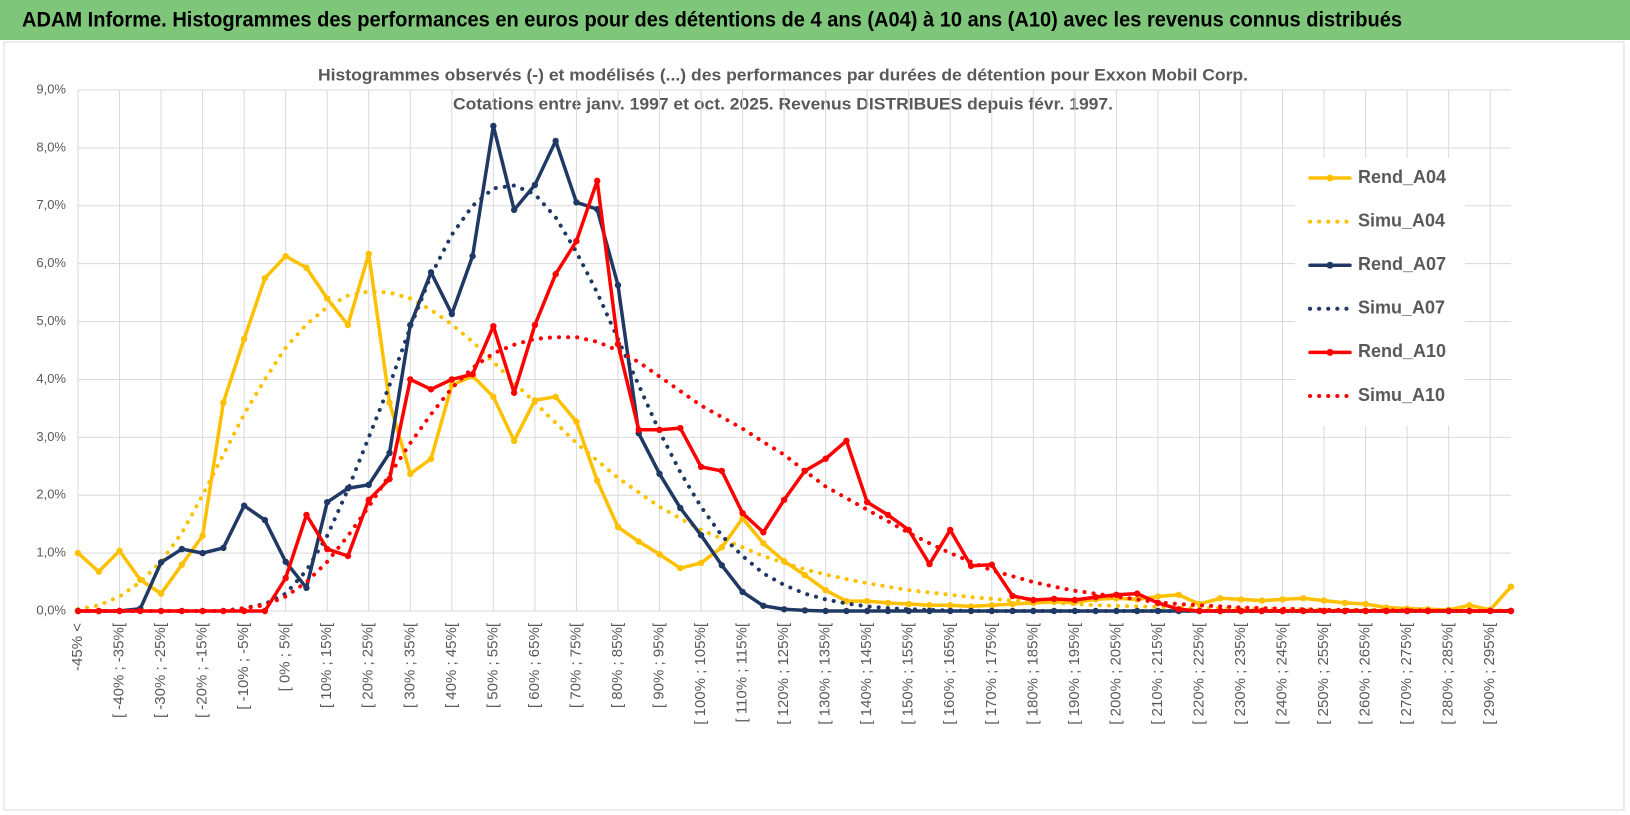  What do you see at coordinates (1240, 673) in the screenshot?
I see `x-tick-label: [ 230% ; 235%[` at bounding box center [1240, 673].